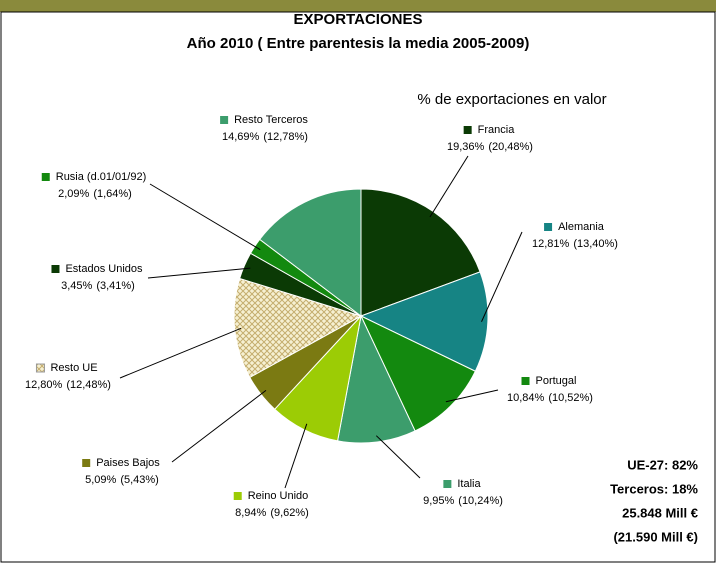 This screenshot has width=716, height=563. I want to click on legend-label: Paises Bajos, so click(128, 463).